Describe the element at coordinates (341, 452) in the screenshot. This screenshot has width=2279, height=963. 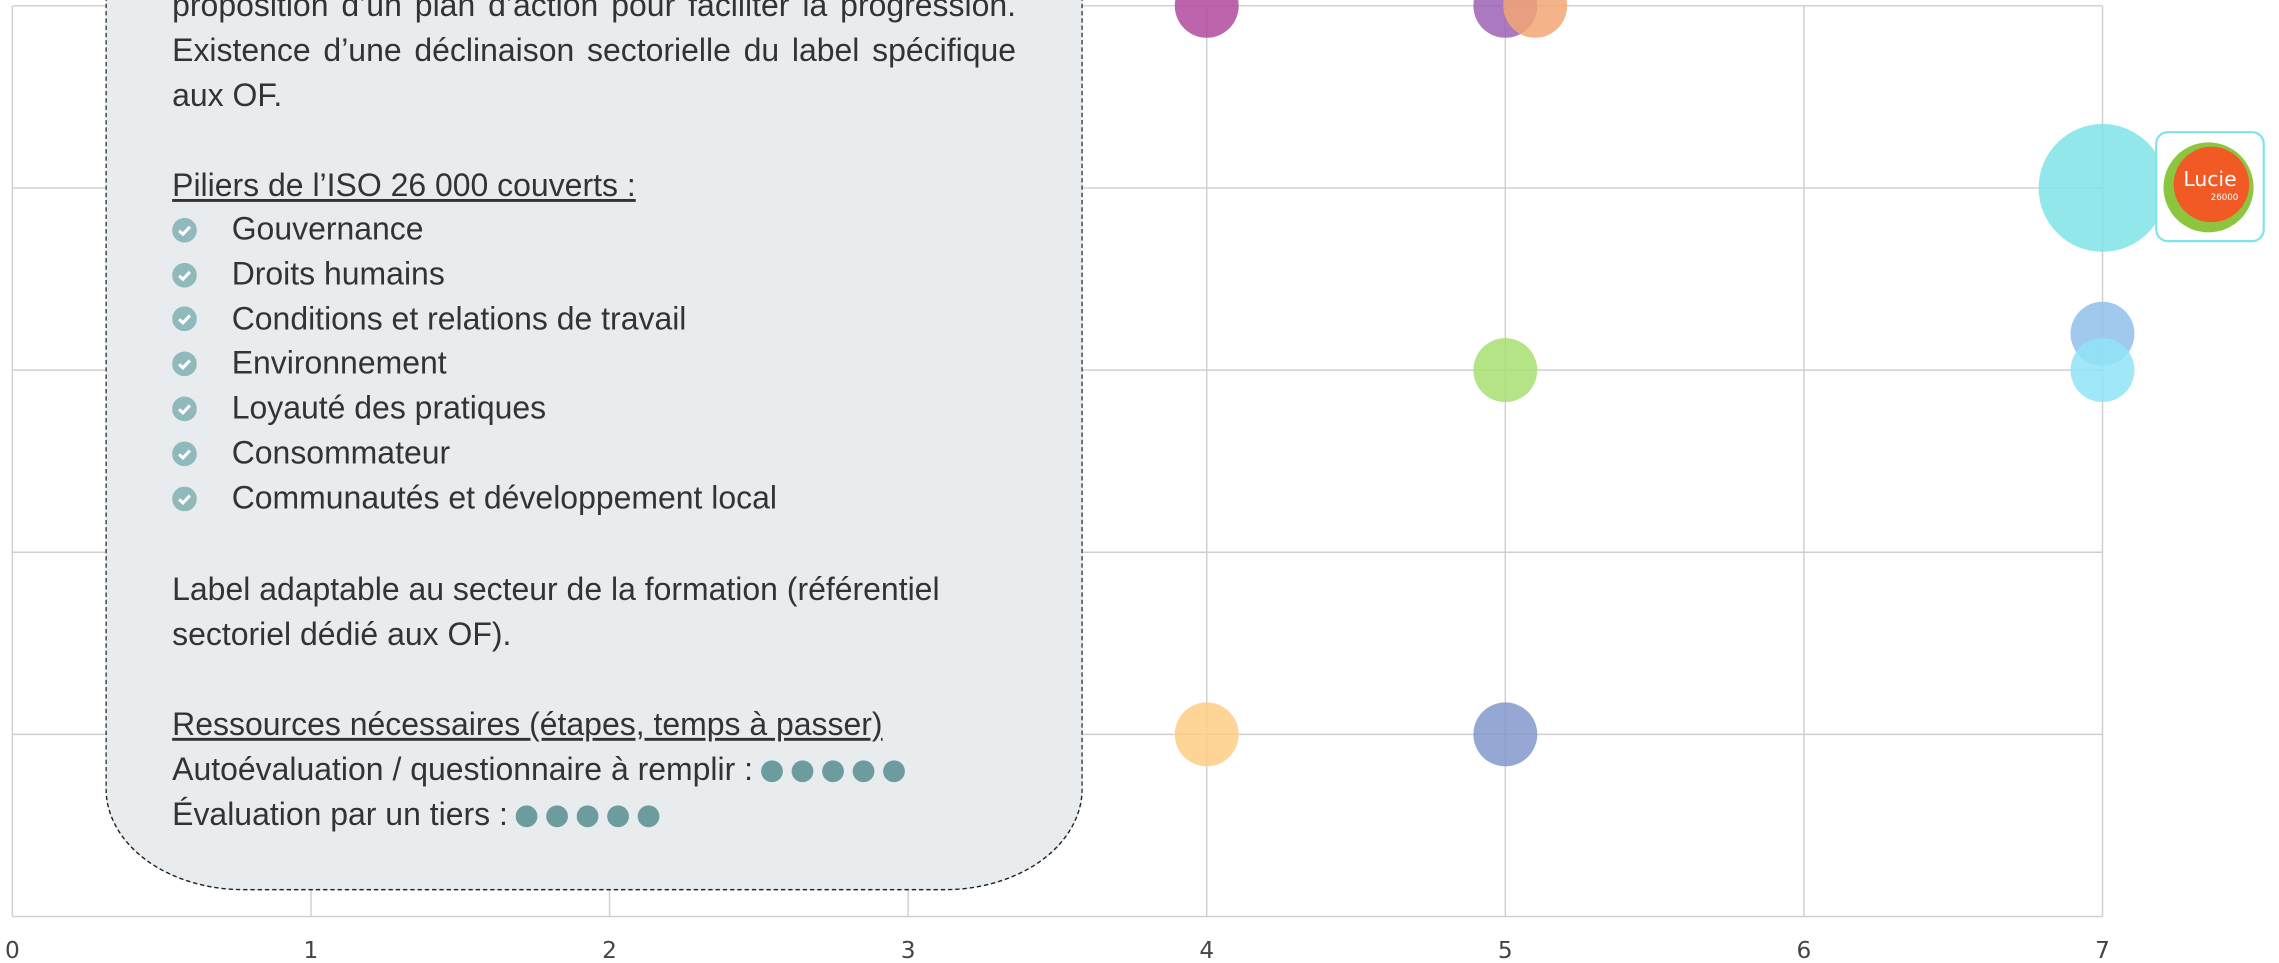
I see `pillar-text: Consommateur` at that location.